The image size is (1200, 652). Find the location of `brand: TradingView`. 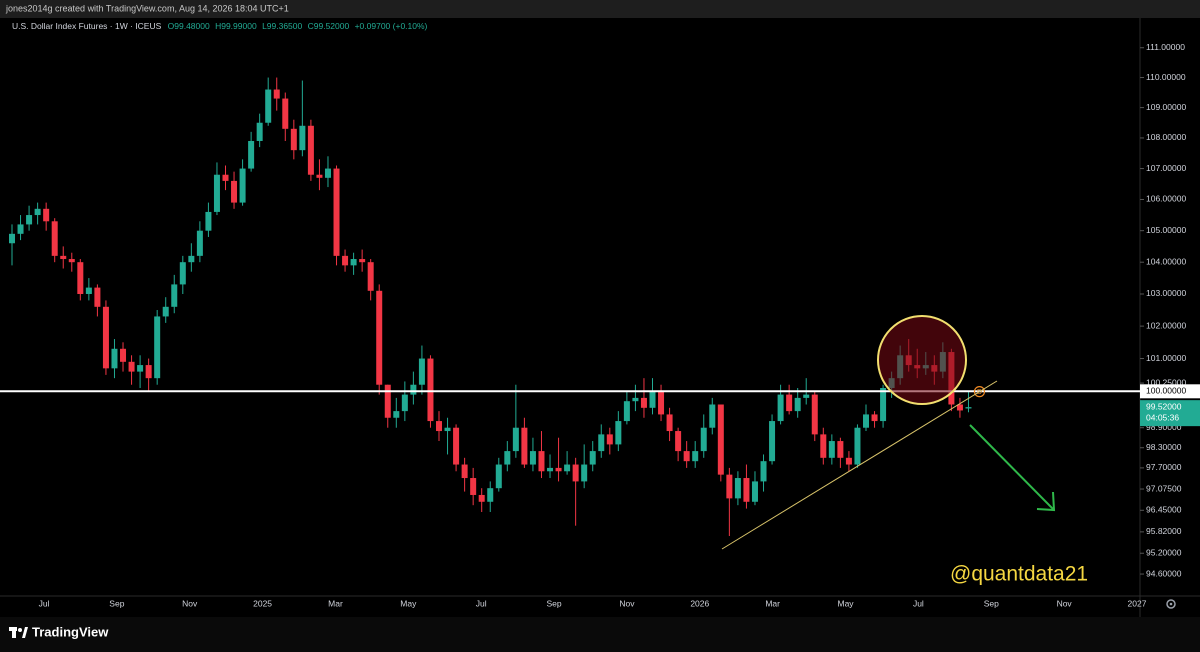

brand: TradingView is located at coordinates (70, 631).